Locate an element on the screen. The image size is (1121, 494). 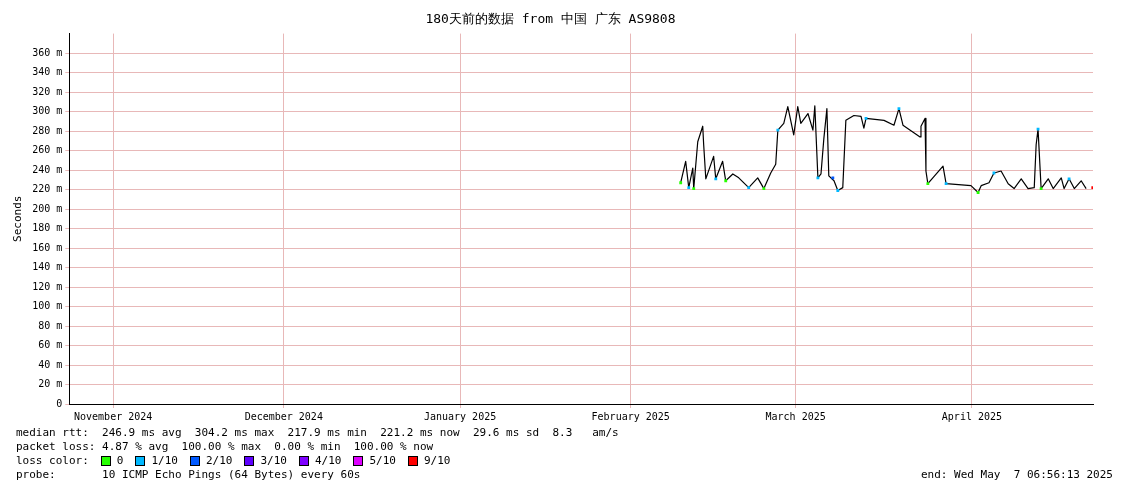
x-tick-label: March 2025 is located at coordinates (795, 416).